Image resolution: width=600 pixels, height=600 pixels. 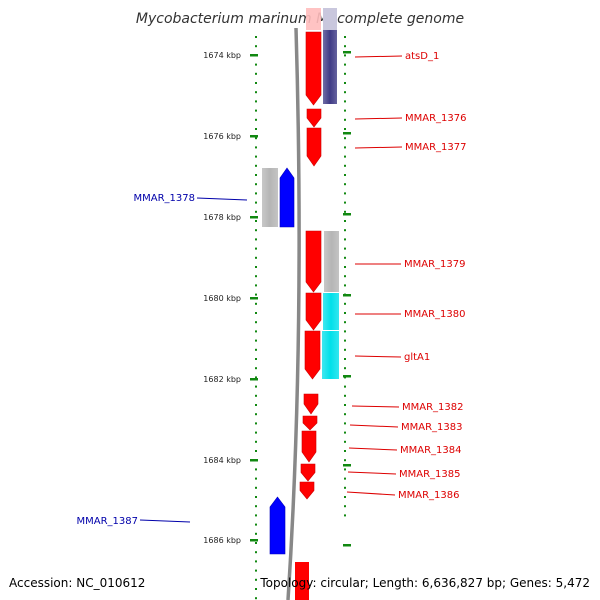 I want to click on backbone-line, so click(x=293, y=313).